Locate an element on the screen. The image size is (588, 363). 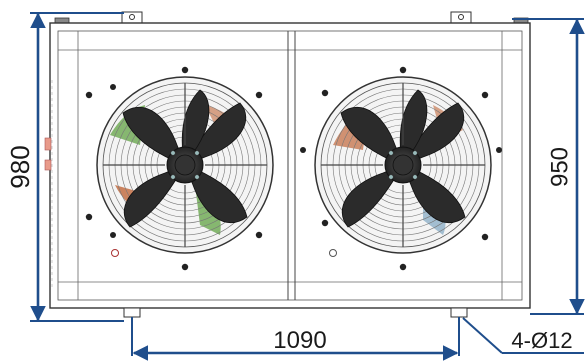
top-left-mount-tab is located at coordinates (132, 17).